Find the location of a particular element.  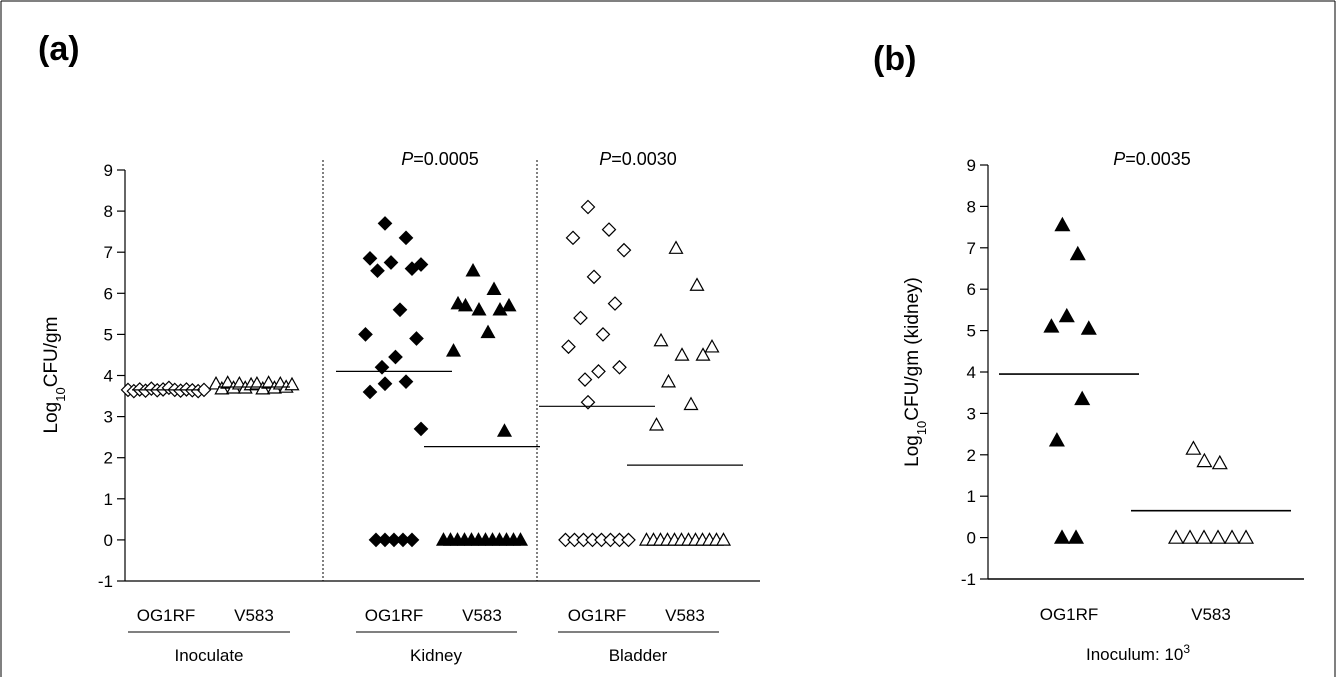

panel-b-data-marks is located at coordinates (1145, 380).